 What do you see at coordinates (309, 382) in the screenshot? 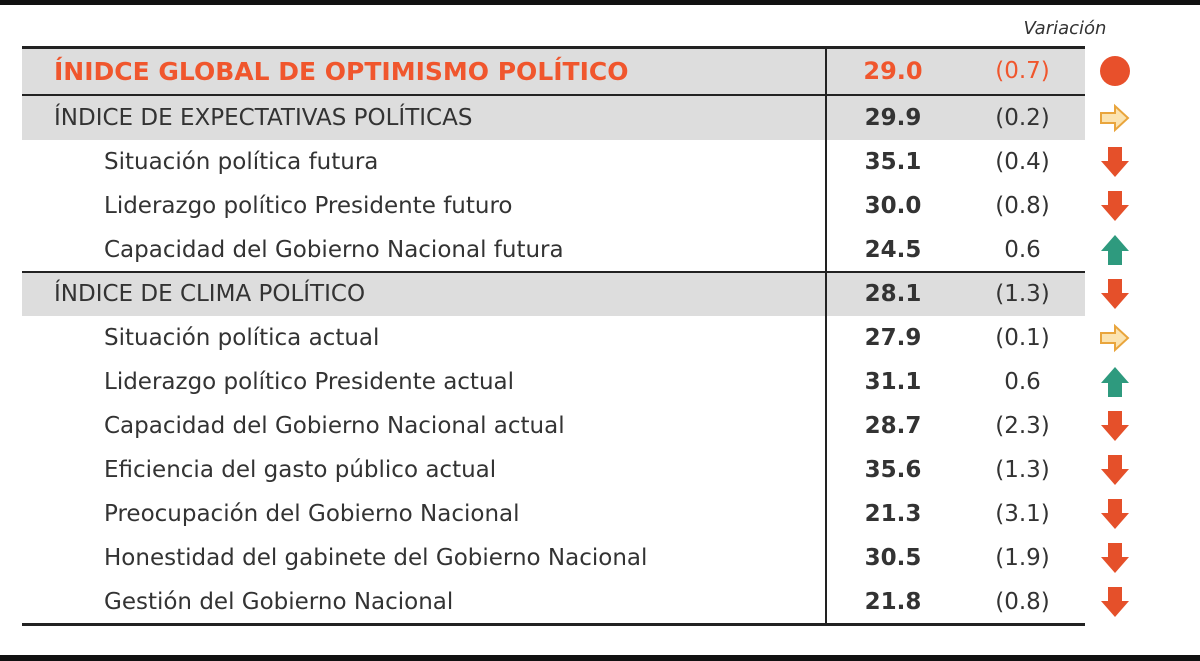
I see `row-label: Liderazgo político Presidente actual` at bounding box center [309, 382].